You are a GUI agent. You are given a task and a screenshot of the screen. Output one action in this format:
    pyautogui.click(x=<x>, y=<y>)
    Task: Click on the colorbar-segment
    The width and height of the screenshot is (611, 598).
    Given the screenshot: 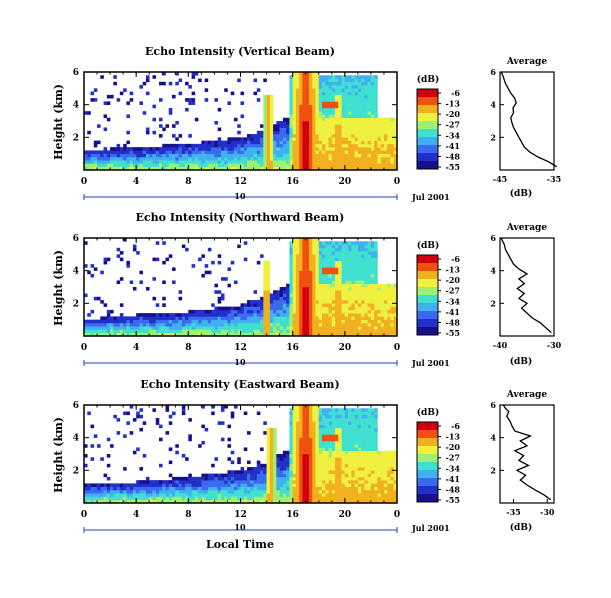 What is the action you would take?
    pyautogui.click(x=427, y=165)
    